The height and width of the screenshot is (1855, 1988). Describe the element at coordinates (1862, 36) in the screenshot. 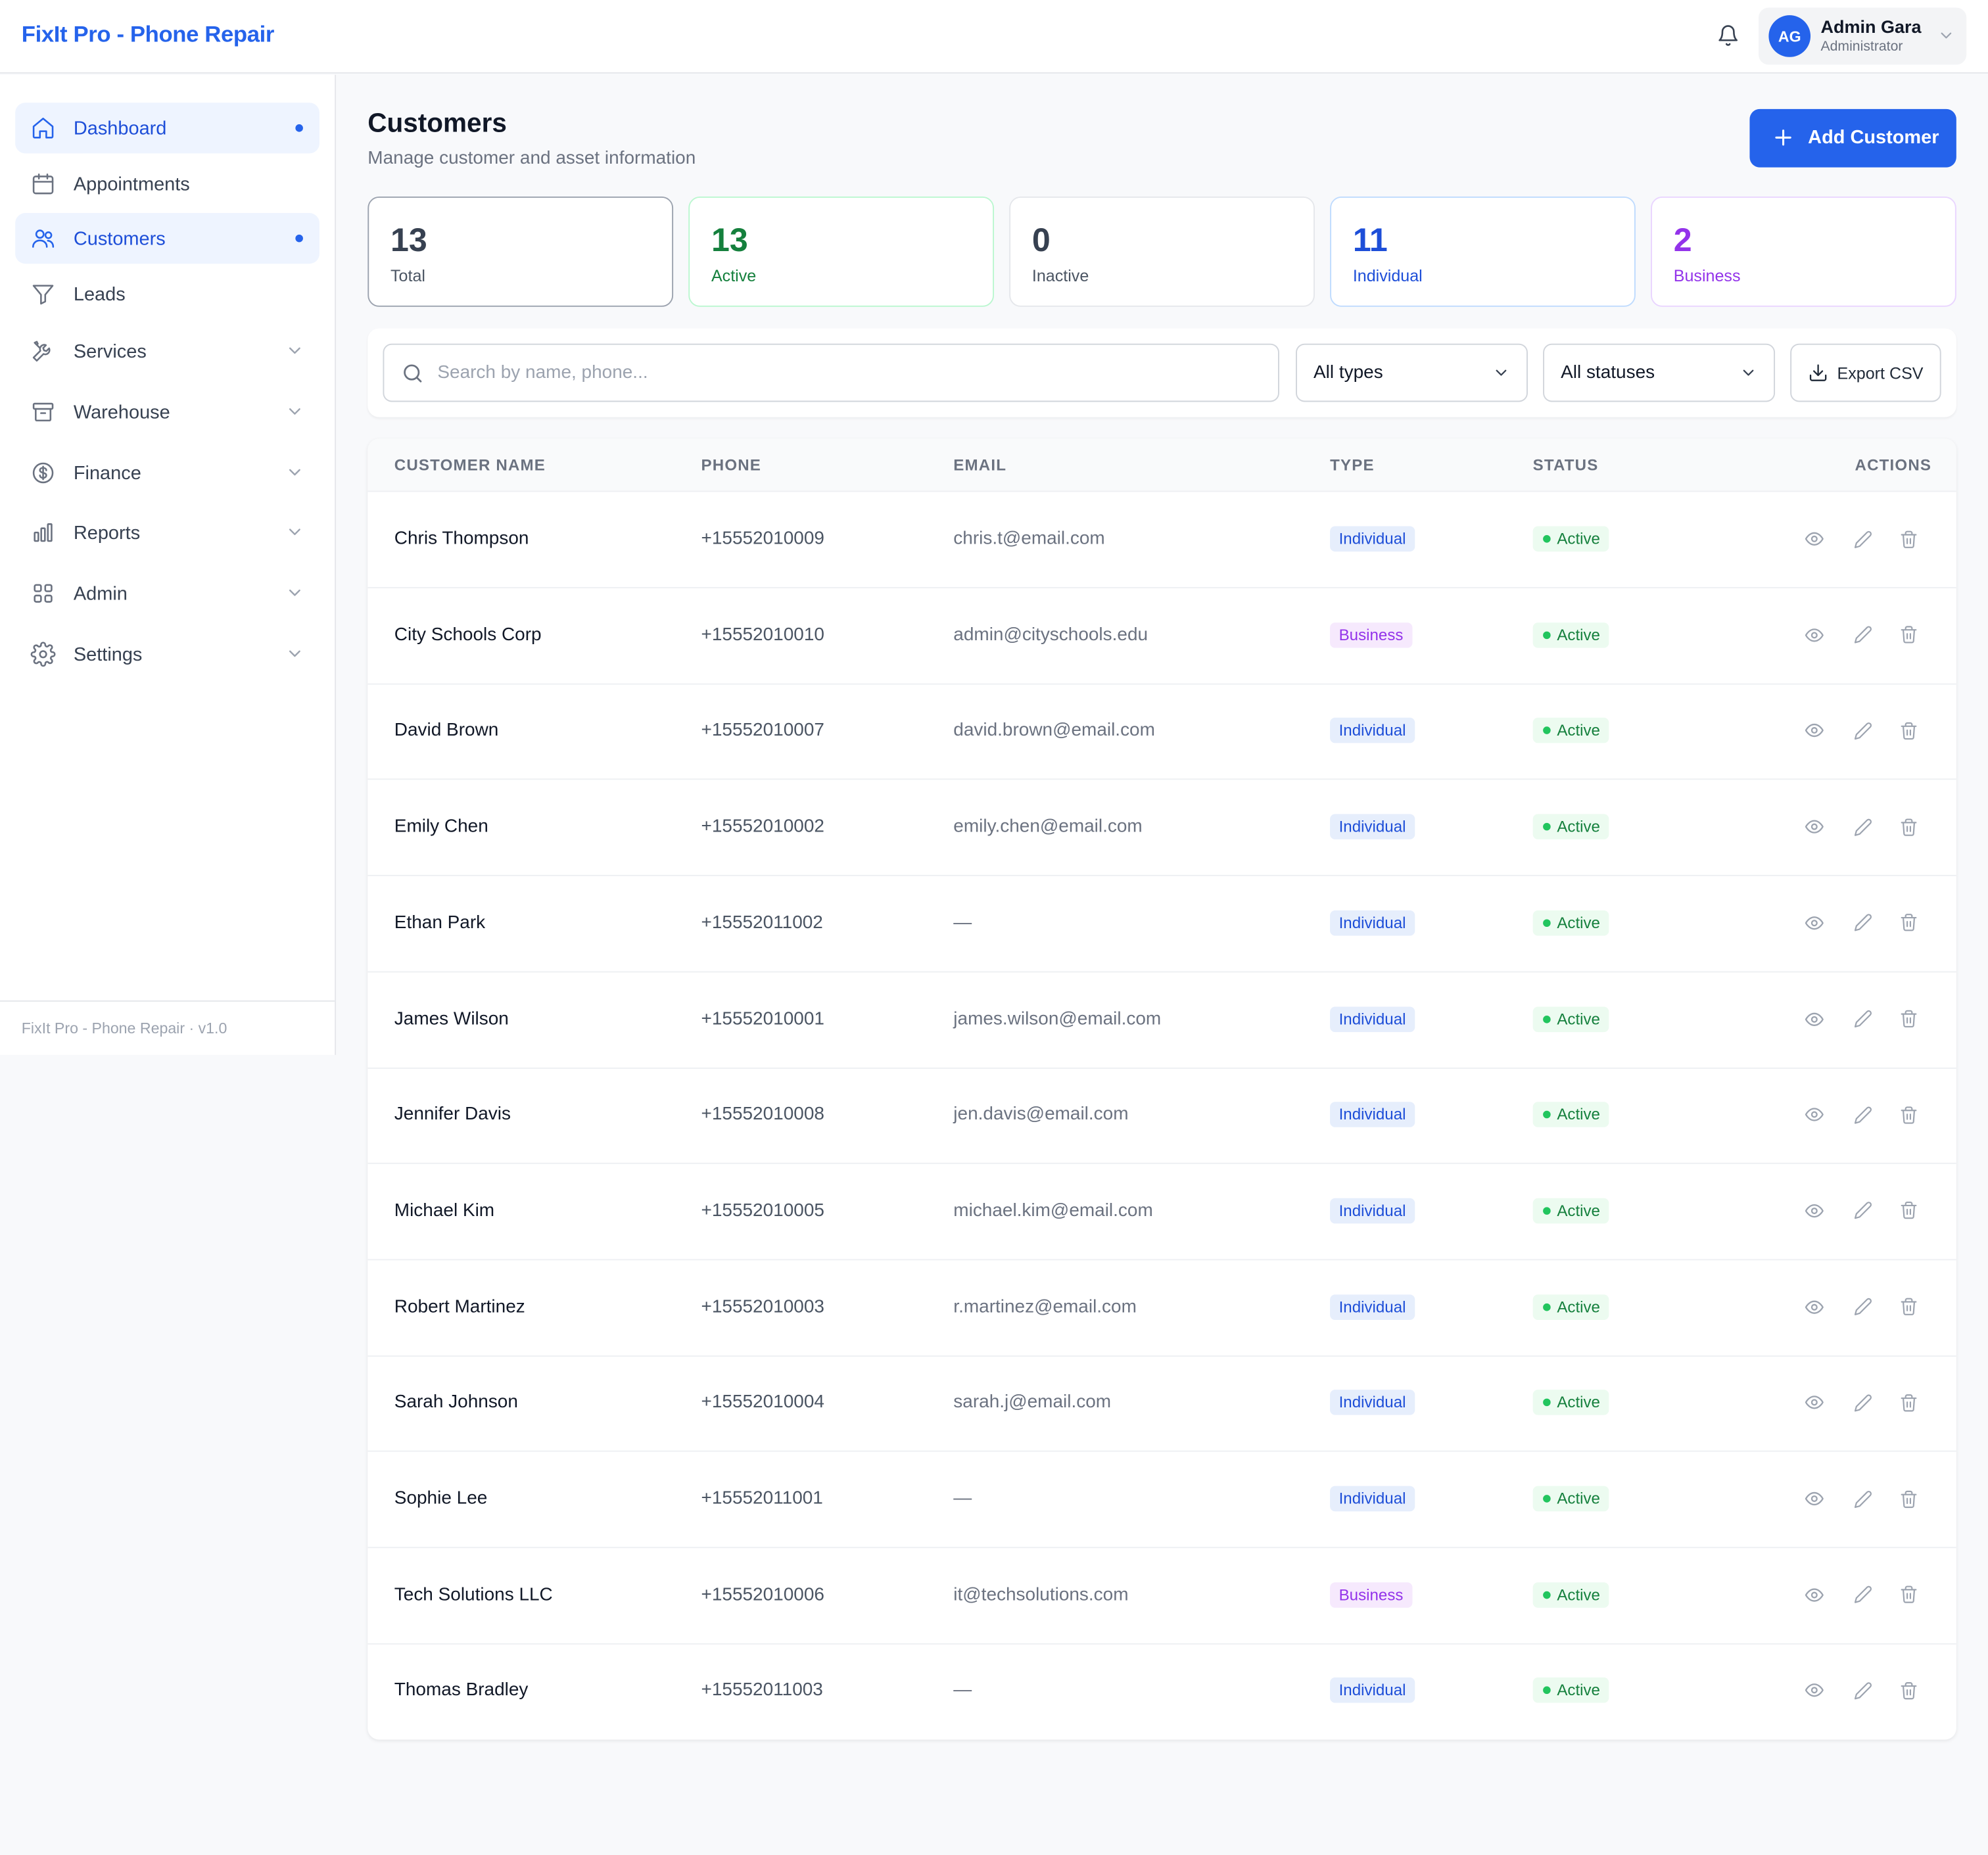

I see `user-menu: AG Admin Gara Administrator` at that location.